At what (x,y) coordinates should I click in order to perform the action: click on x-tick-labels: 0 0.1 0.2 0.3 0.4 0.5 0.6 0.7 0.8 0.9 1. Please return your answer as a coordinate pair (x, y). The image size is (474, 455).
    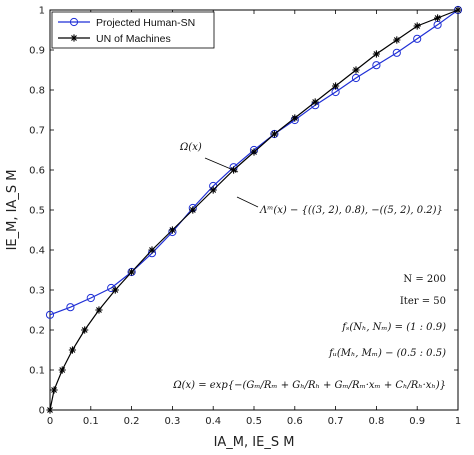
    Looking at the image, I should click on (254, 421).